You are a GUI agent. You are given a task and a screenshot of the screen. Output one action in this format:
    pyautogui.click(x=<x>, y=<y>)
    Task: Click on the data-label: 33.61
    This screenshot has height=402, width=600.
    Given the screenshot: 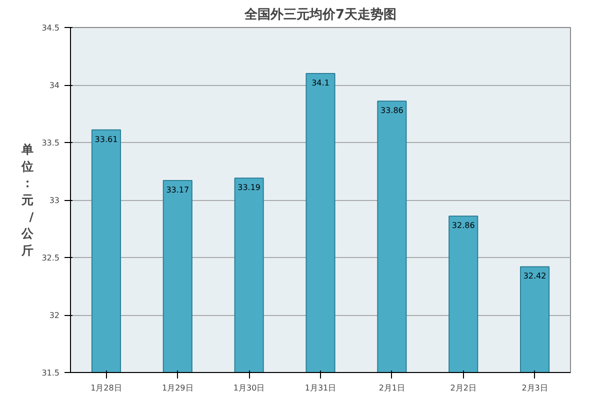 What is the action you would take?
    pyautogui.click(x=106, y=139)
    